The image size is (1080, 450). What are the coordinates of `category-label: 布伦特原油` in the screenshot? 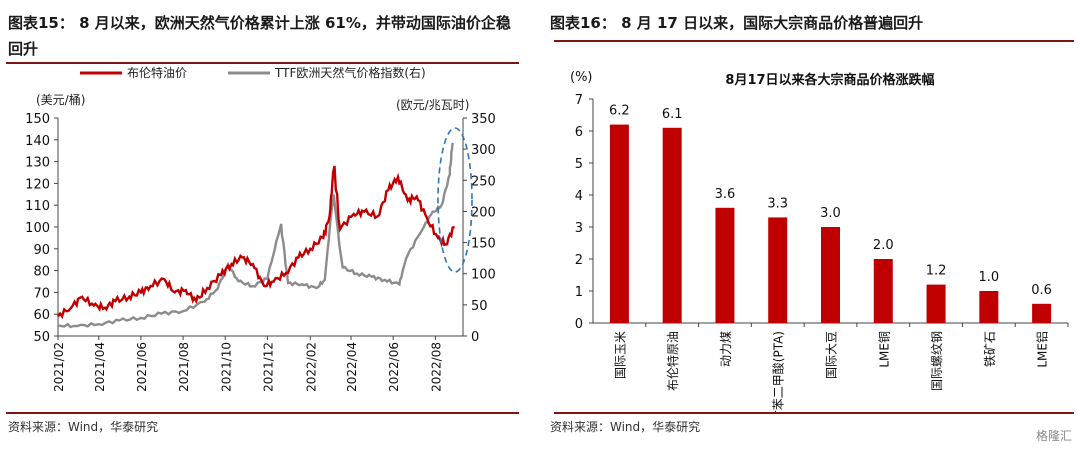 It's located at (672, 361).